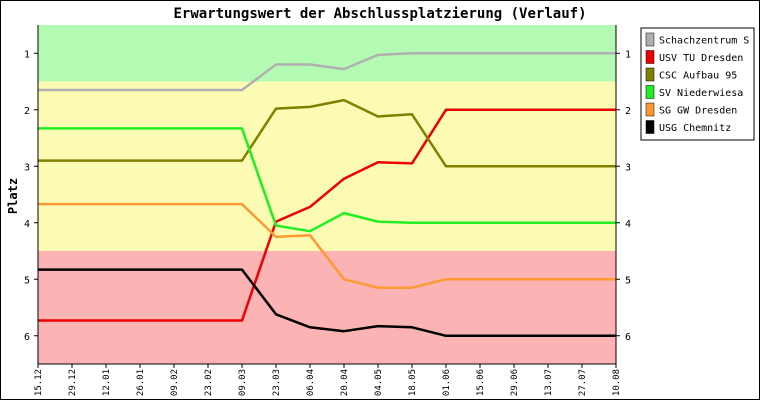 The image size is (760, 400). Describe the element at coordinates (481, 382) in the screenshot. I see `x-tick-label: 15.06` at that location.